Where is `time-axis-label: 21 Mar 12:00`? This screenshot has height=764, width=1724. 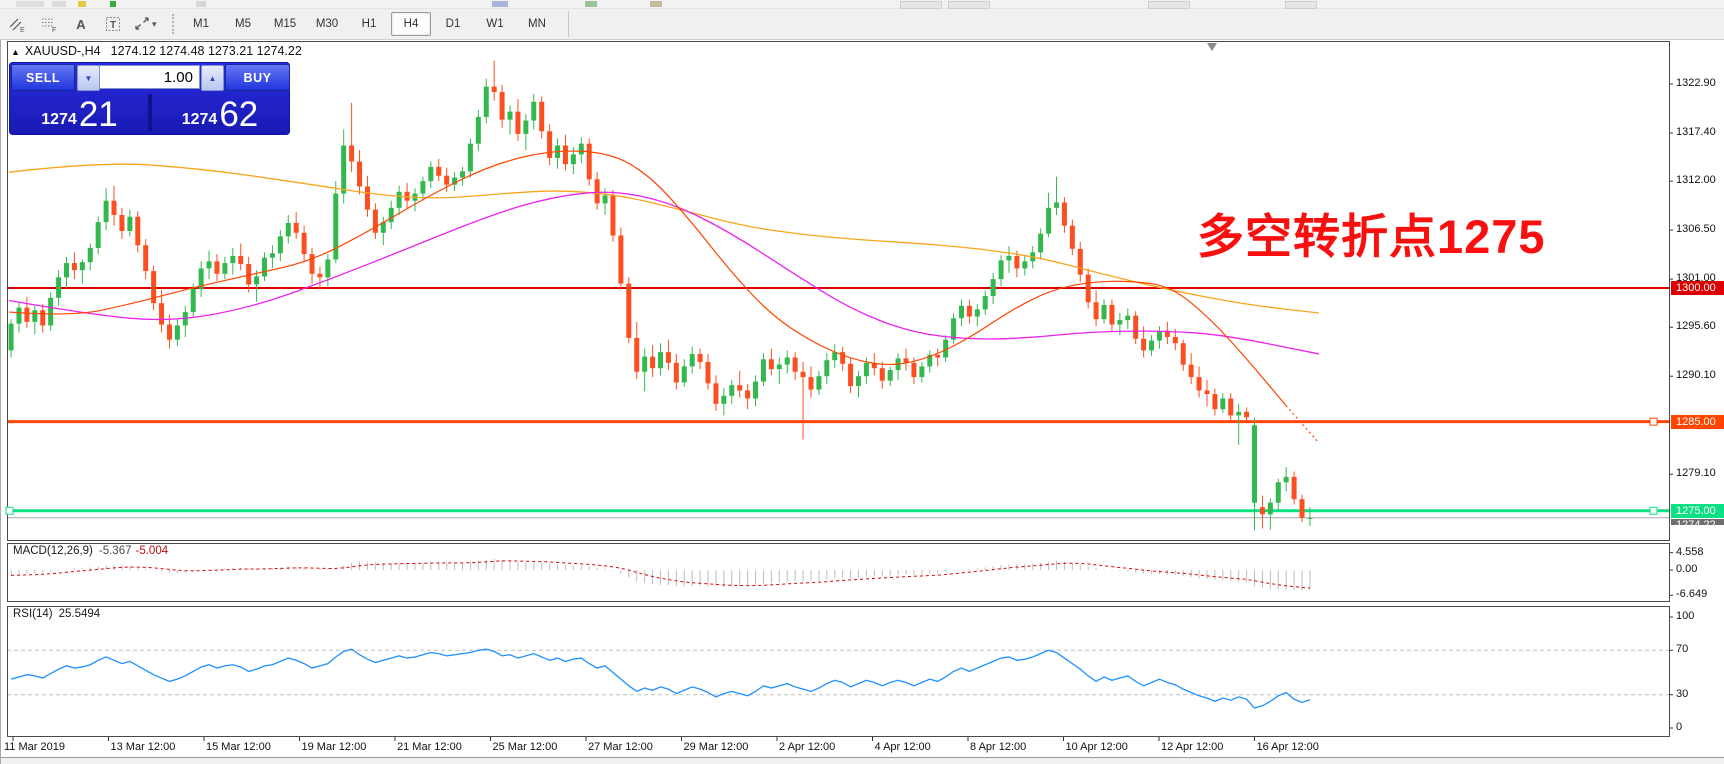
time-axis-label: 21 Mar 12:00 is located at coordinates (429, 747).